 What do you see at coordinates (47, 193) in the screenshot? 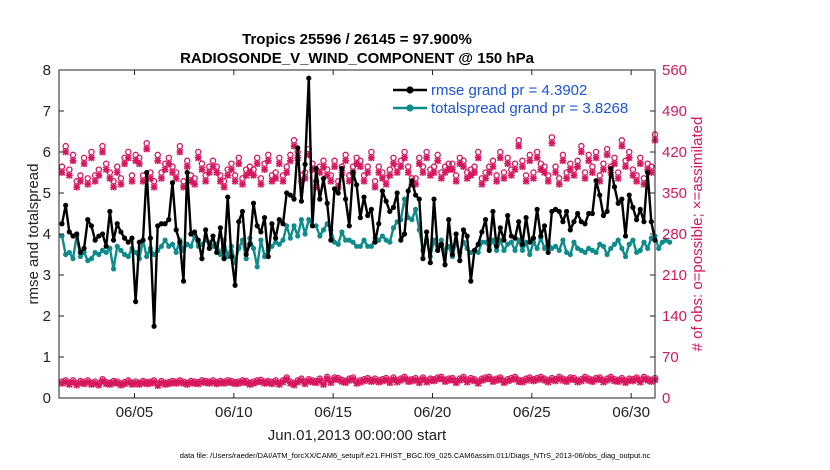
I see `y-tick-left-label: 5` at bounding box center [47, 193].